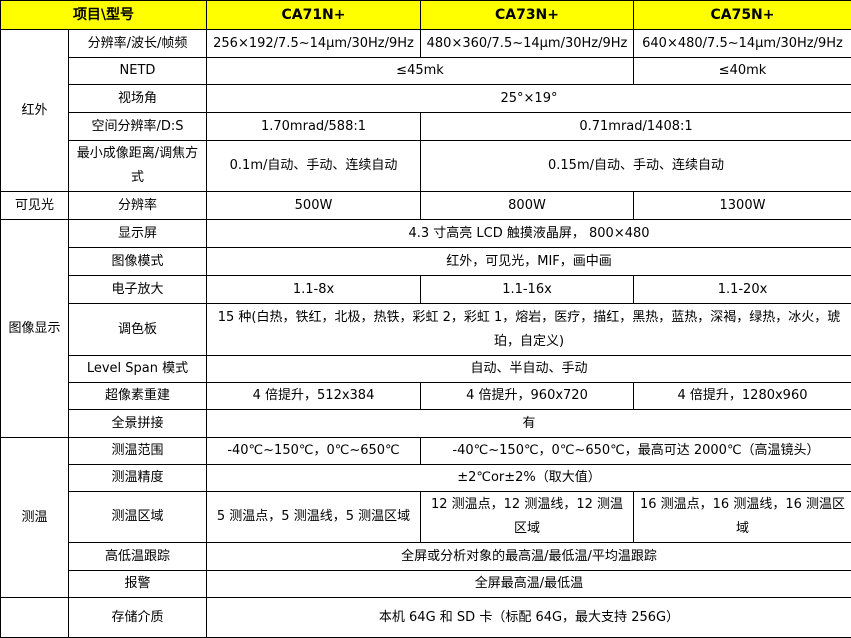 This screenshot has height=638, width=851. What do you see at coordinates (138, 424) in the screenshot?
I see `label-panorama: 全景拼接` at bounding box center [138, 424].